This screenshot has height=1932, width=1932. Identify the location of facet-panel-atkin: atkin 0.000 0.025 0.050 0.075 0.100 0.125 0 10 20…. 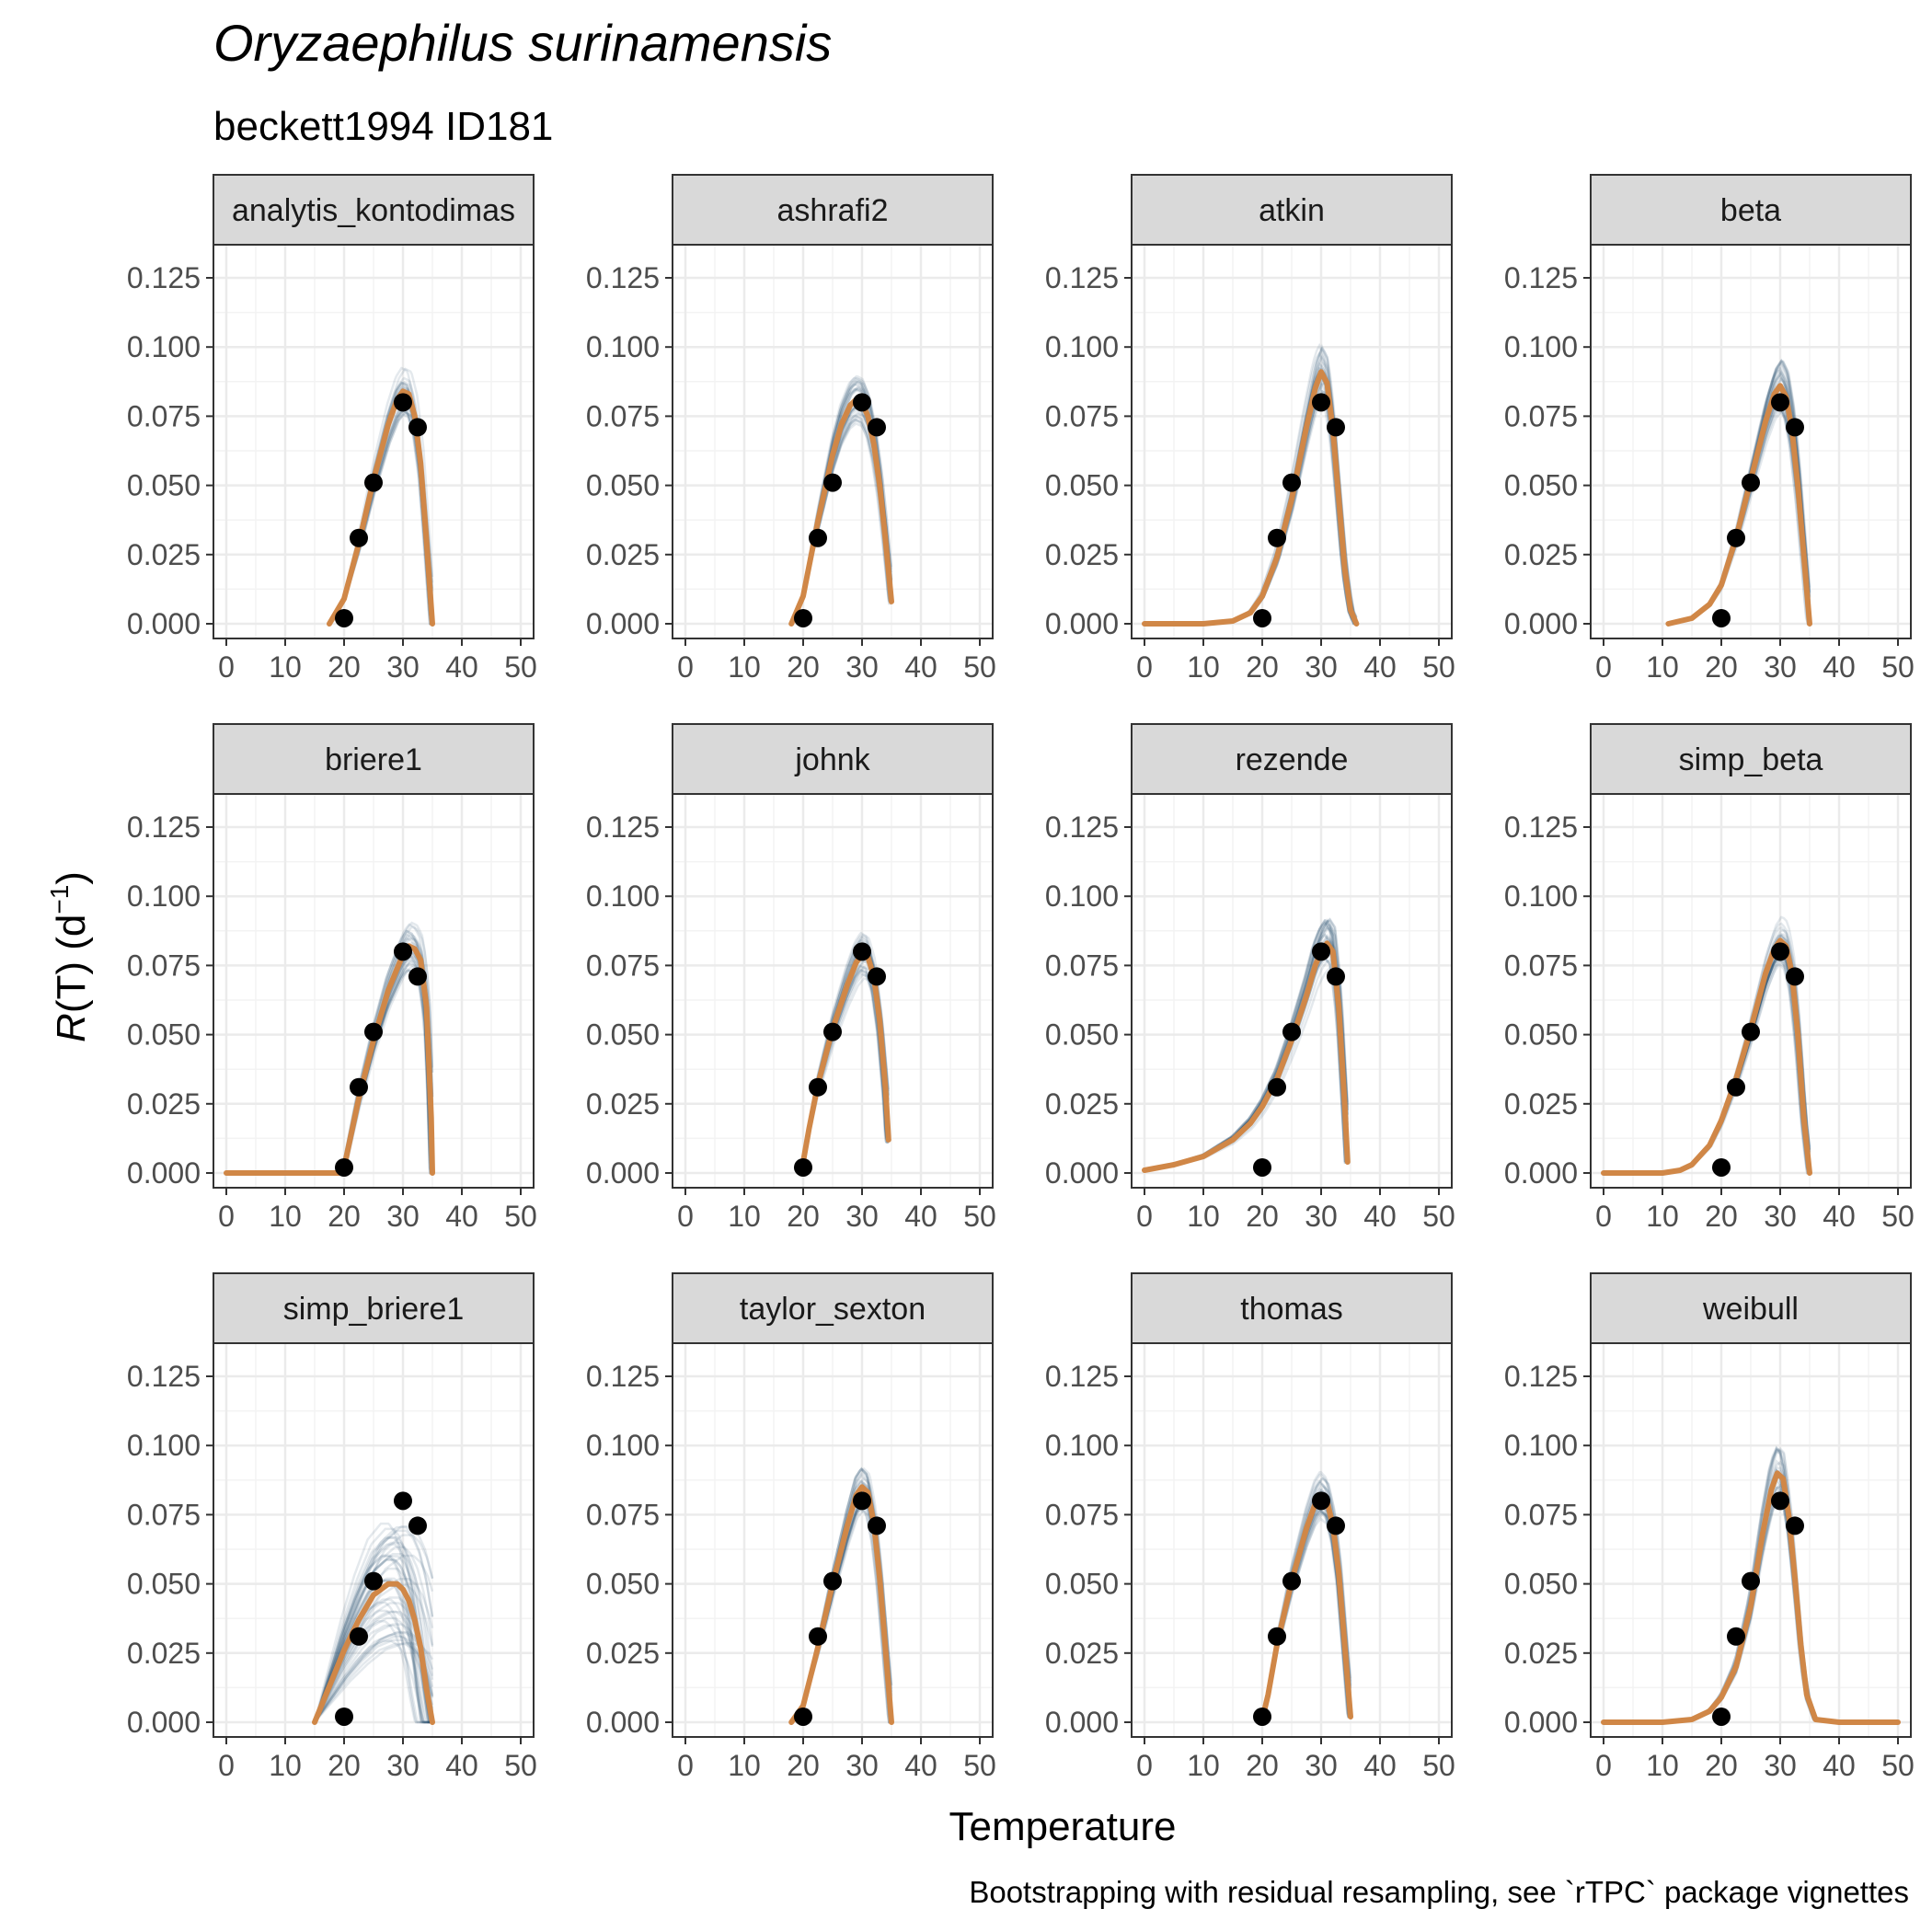
(1250, 429).